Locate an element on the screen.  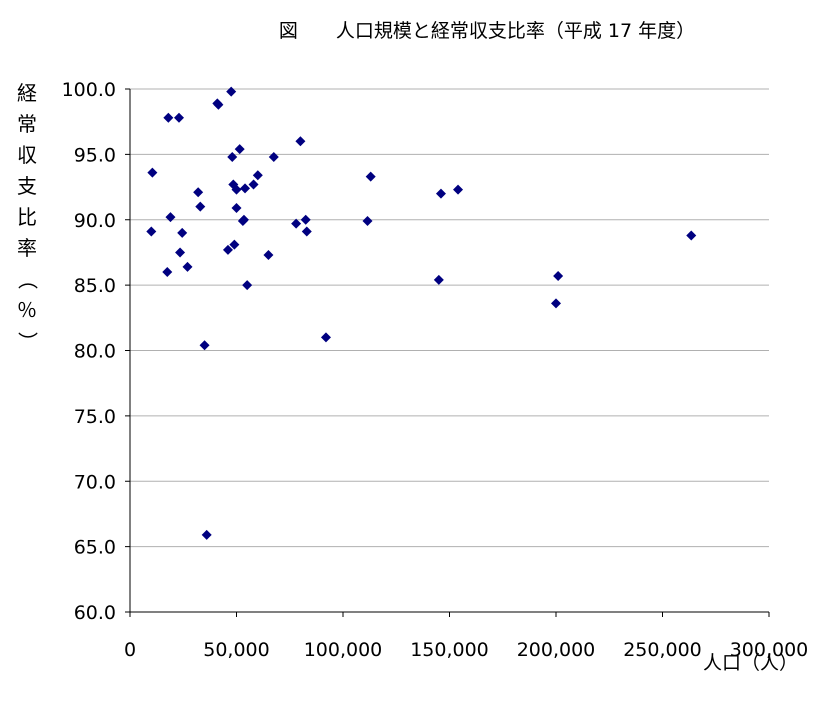
y-axis-label-char: 率 is located at coordinates (27, 248).